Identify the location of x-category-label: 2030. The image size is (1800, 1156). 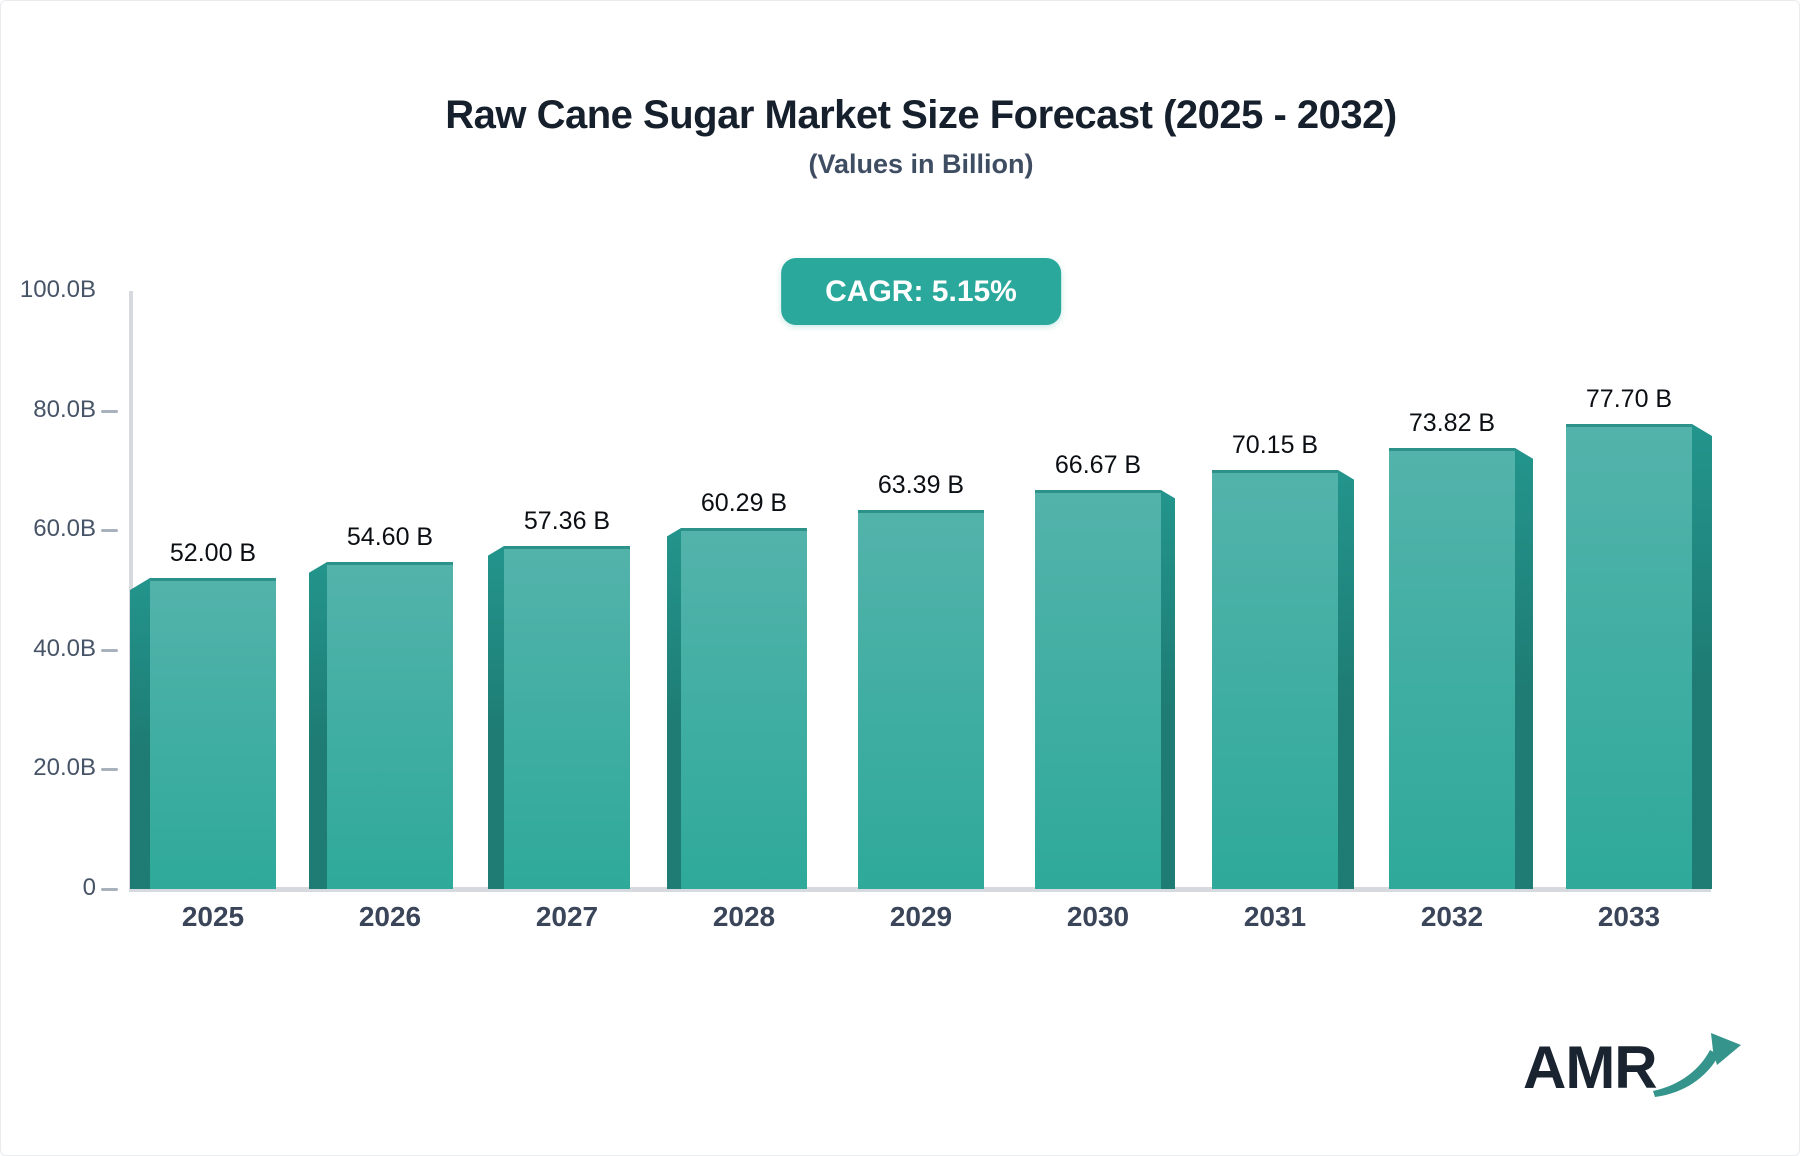
(1098, 916).